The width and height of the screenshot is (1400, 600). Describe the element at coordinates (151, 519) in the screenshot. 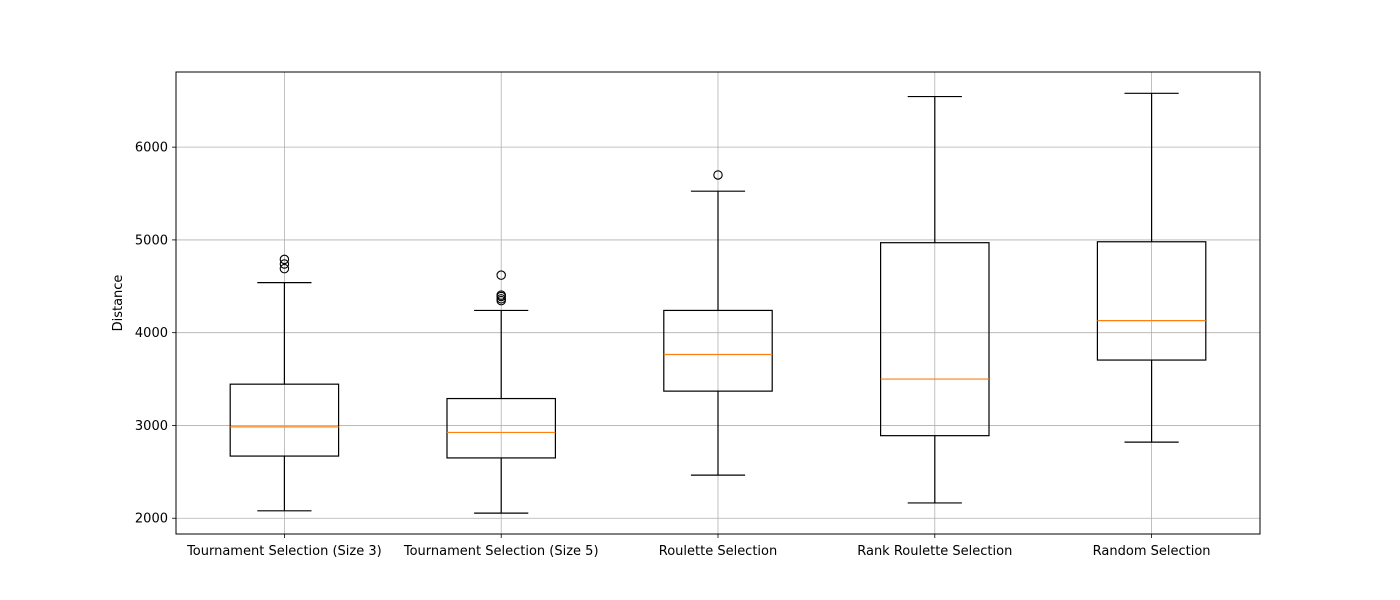

I see `y-tick-label: 2000` at that location.